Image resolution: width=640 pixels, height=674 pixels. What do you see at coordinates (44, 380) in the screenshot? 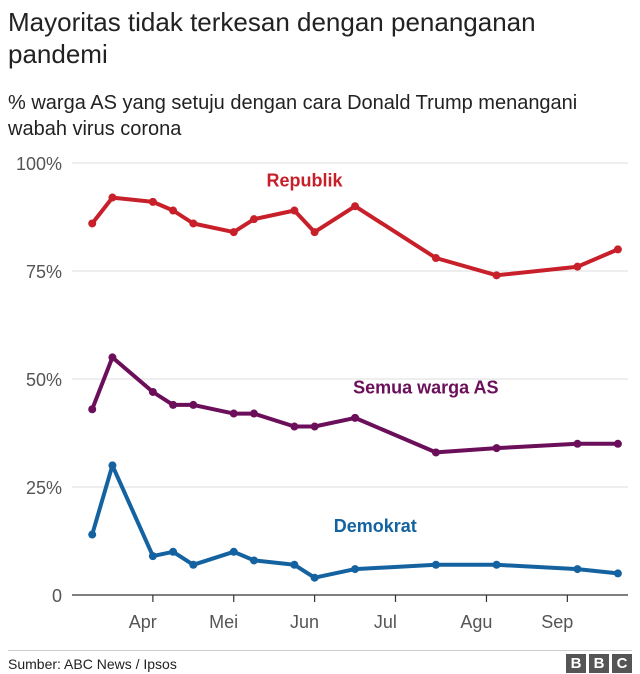
I see `y-tick-label: 50%` at bounding box center [44, 380].